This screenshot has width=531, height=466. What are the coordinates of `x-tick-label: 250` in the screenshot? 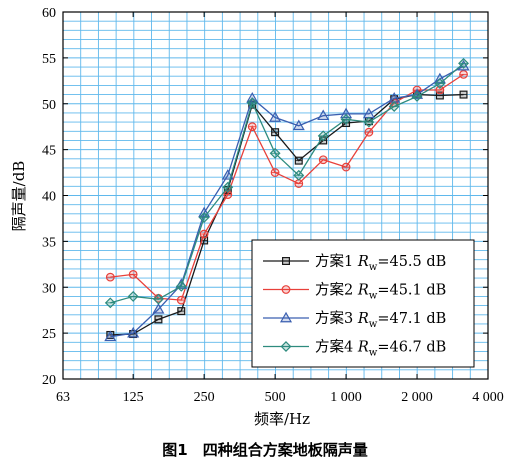 It's located at (204, 397).